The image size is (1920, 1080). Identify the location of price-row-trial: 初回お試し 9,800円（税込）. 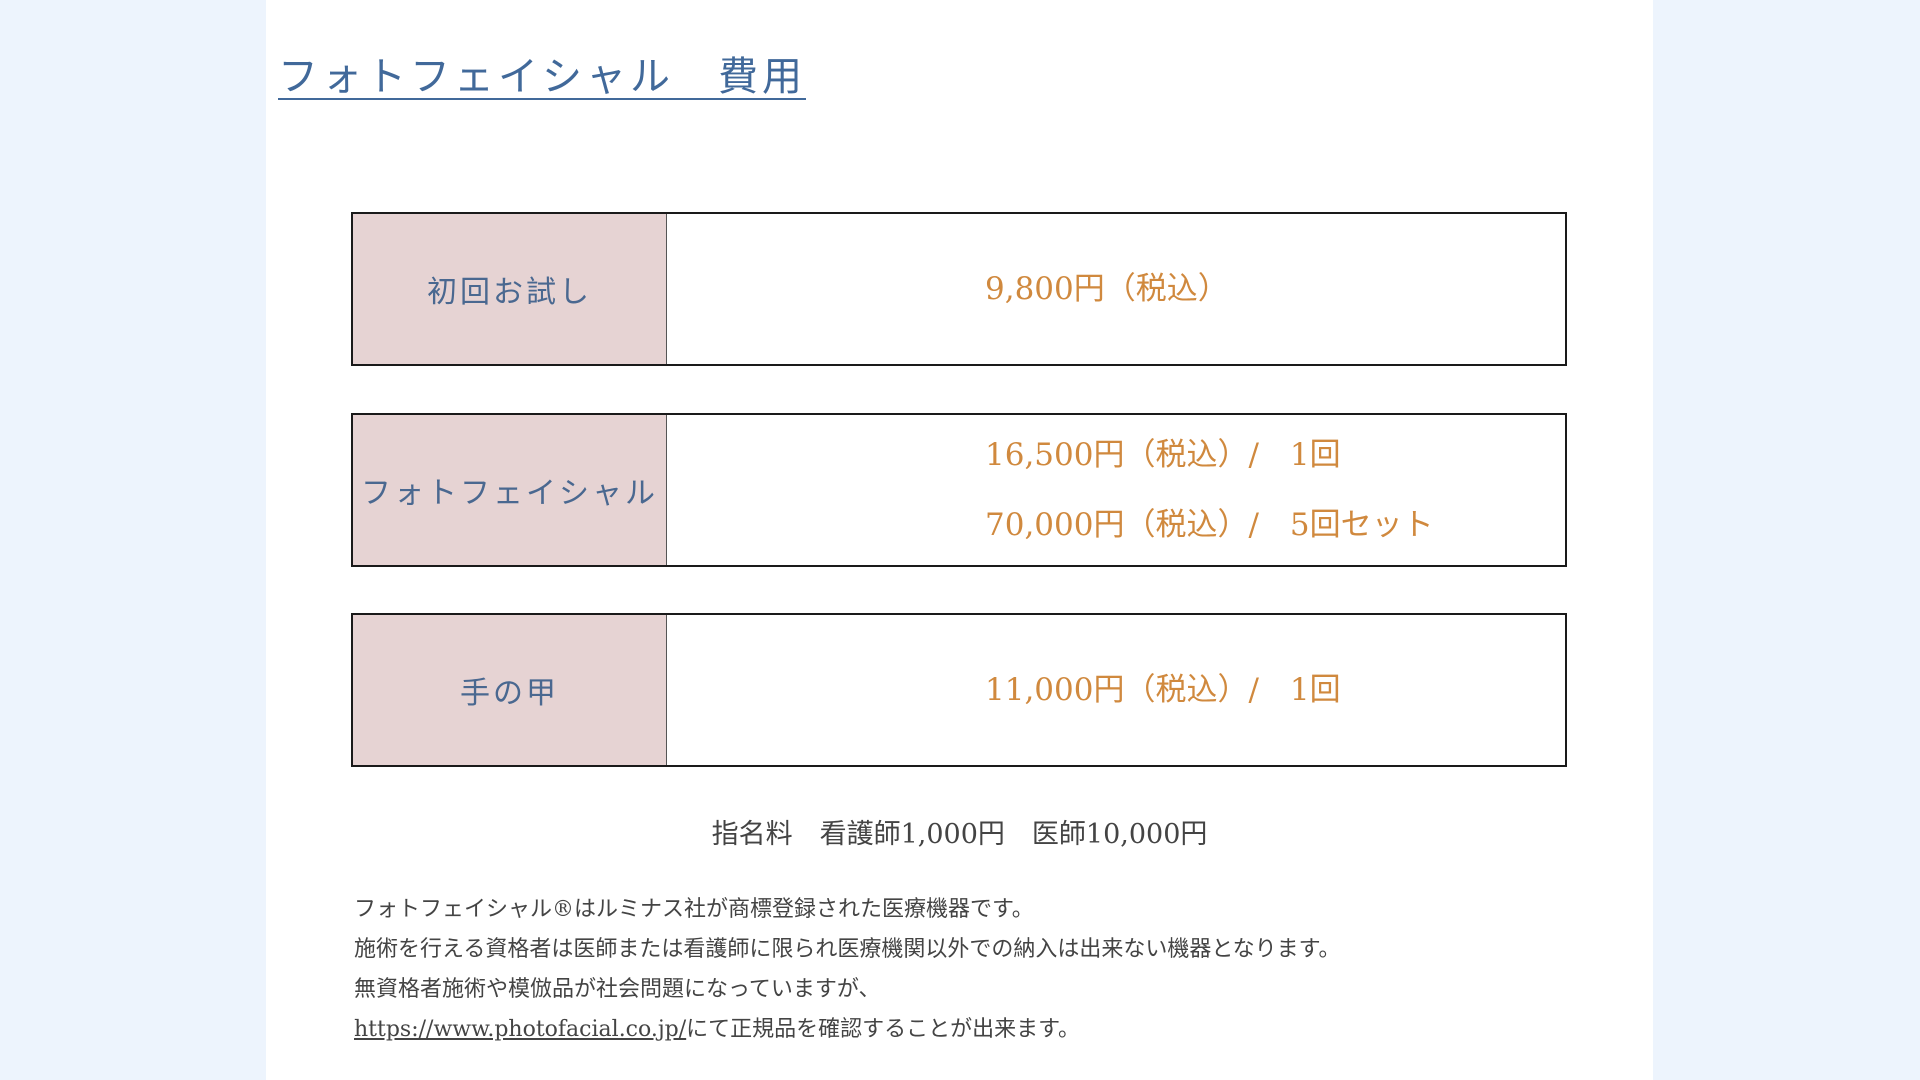
(959, 289).